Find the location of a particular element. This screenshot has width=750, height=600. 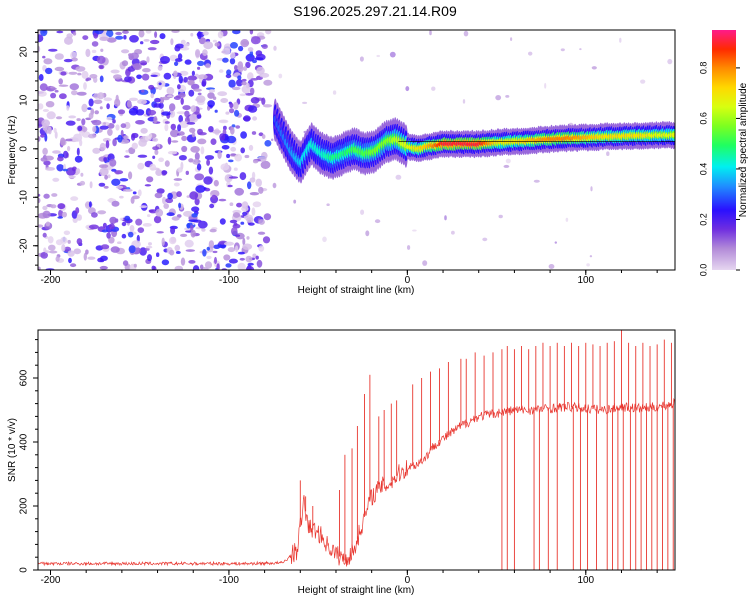

spectrogram-y-axis: -20 -10 0 10 20 is located at coordinates (28, 148).